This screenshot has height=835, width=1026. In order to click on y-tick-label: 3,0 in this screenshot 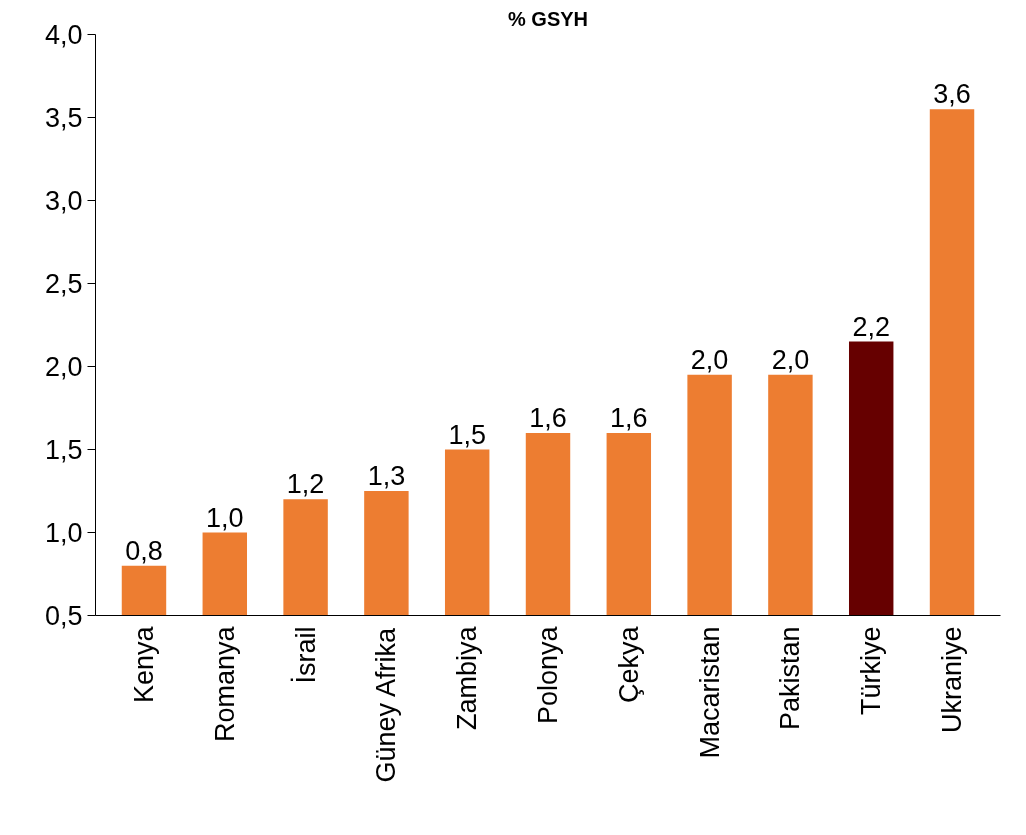, I will do `click(63, 201)`.